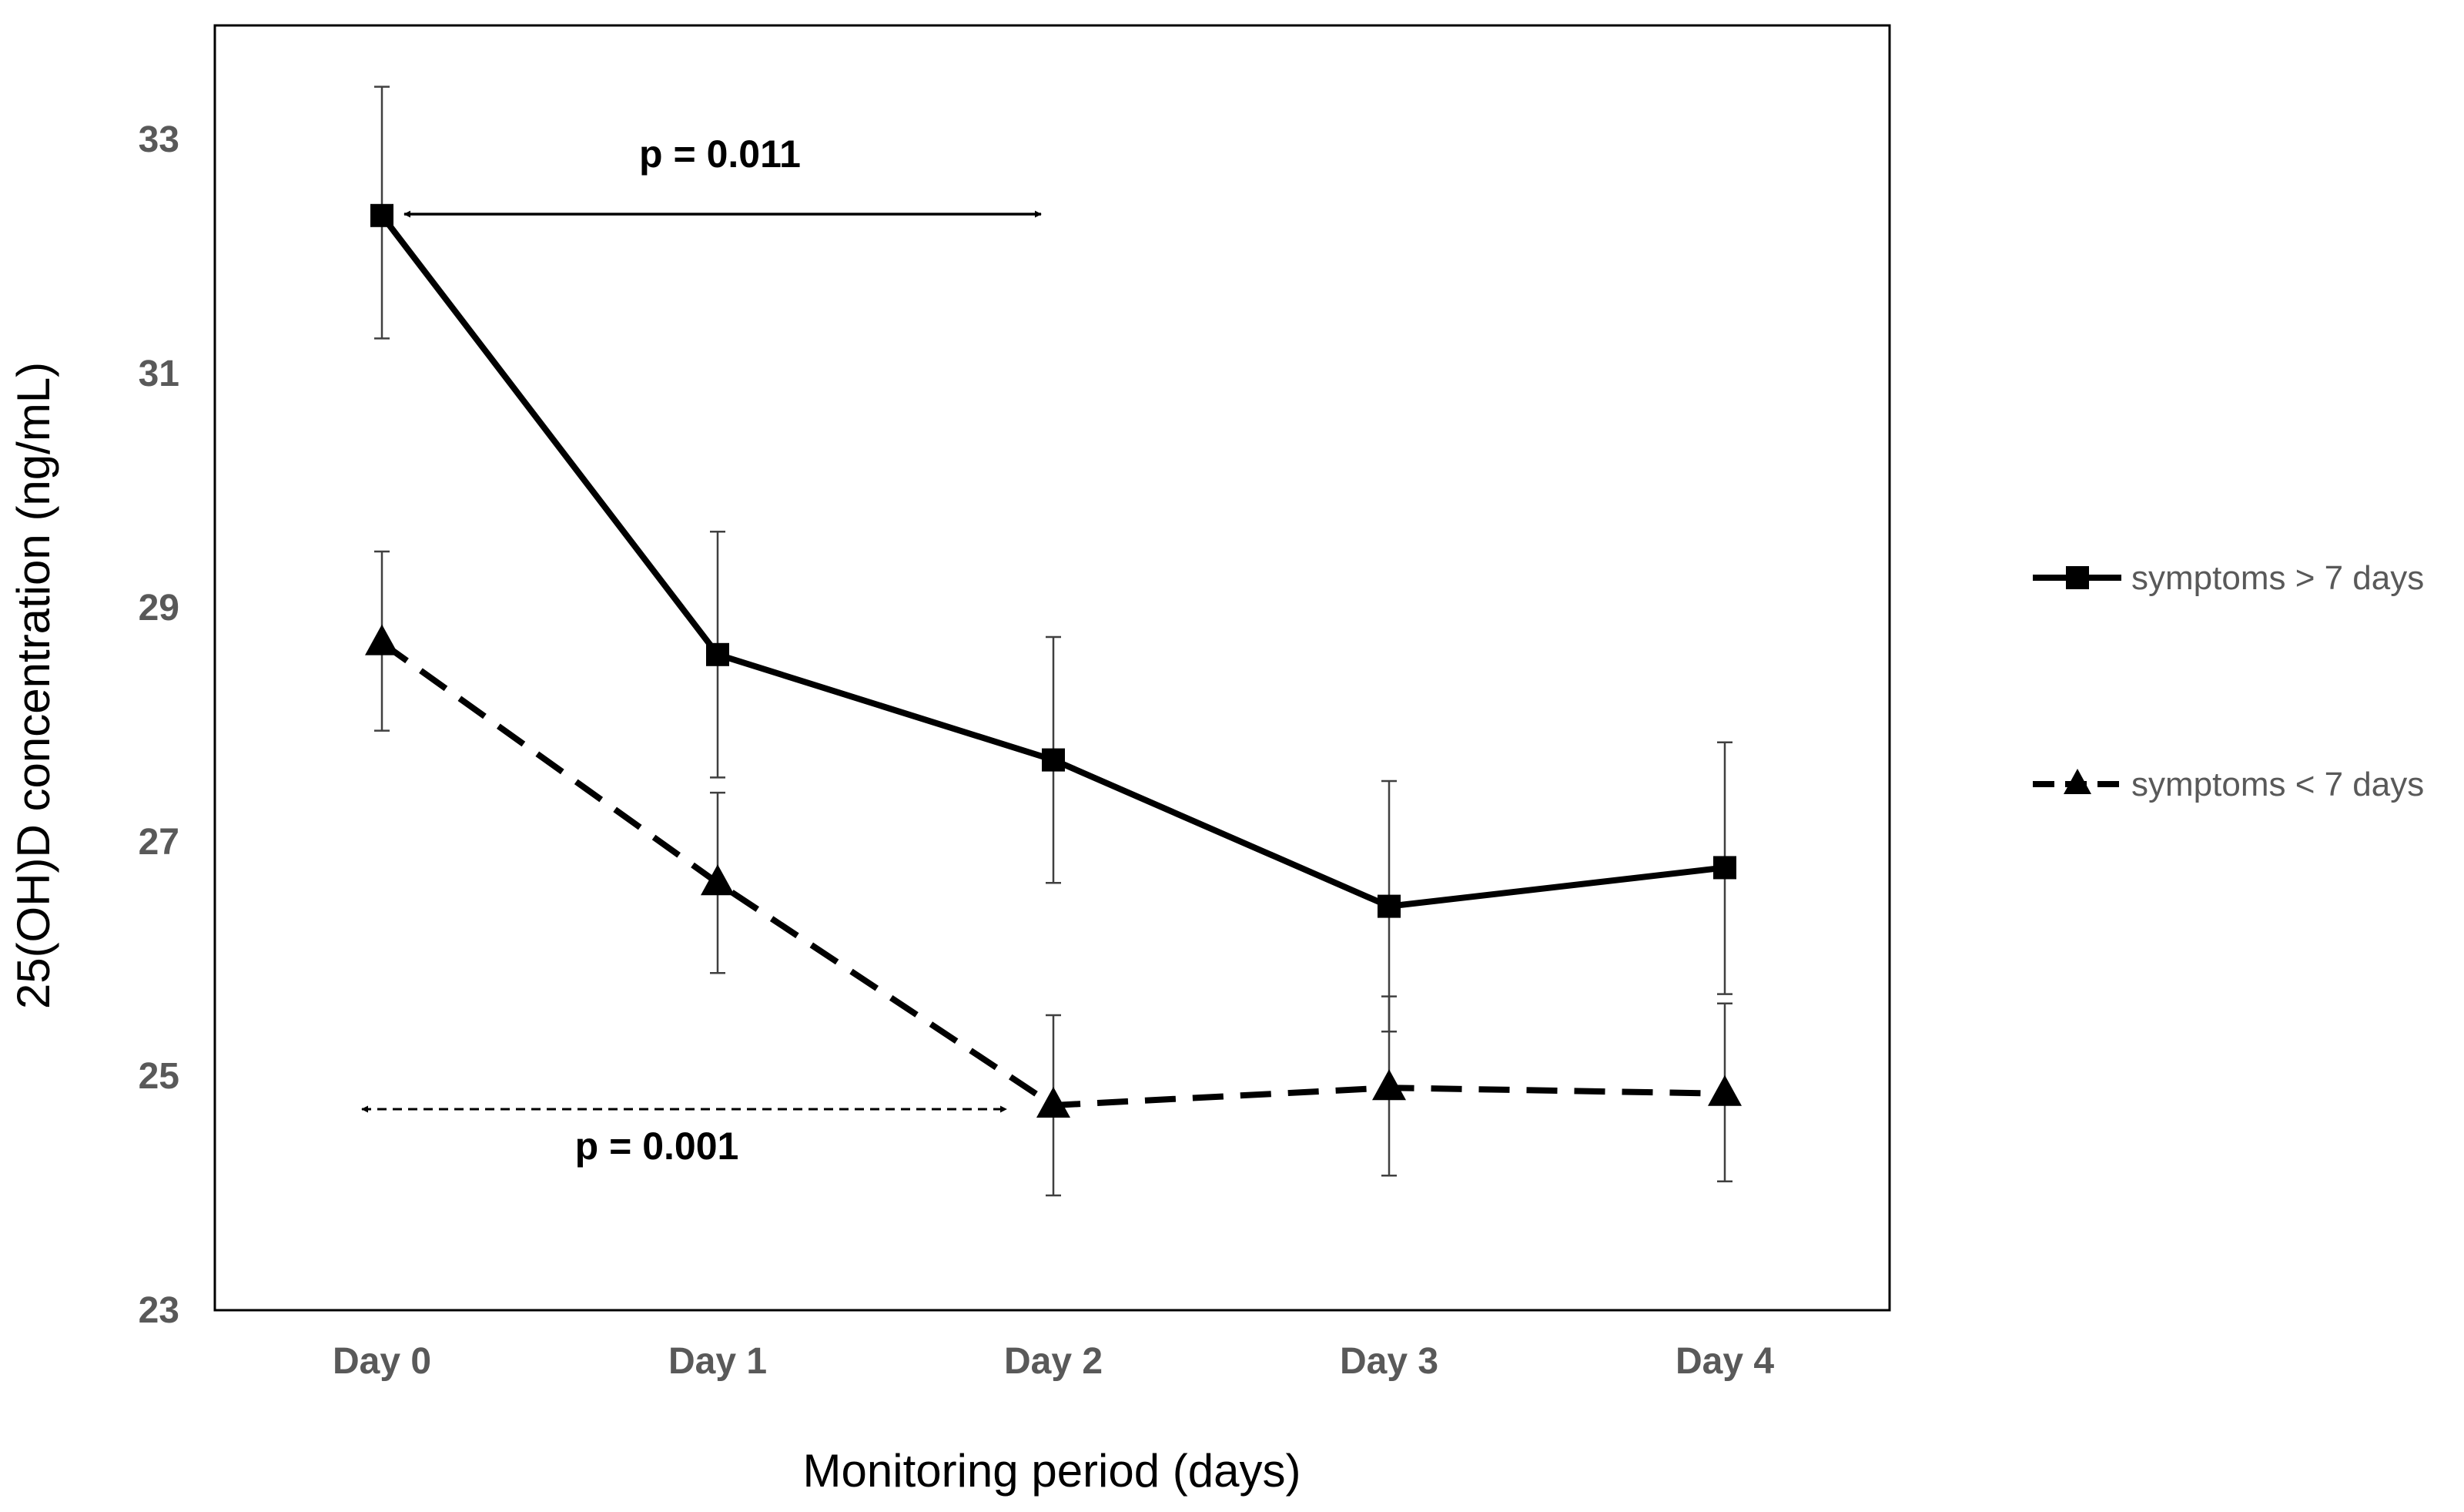 This screenshot has width=2464, height=1512. Describe the element at coordinates (2277, 784) in the screenshot. I see `legend-label: symptoms < 7 days` at that location.